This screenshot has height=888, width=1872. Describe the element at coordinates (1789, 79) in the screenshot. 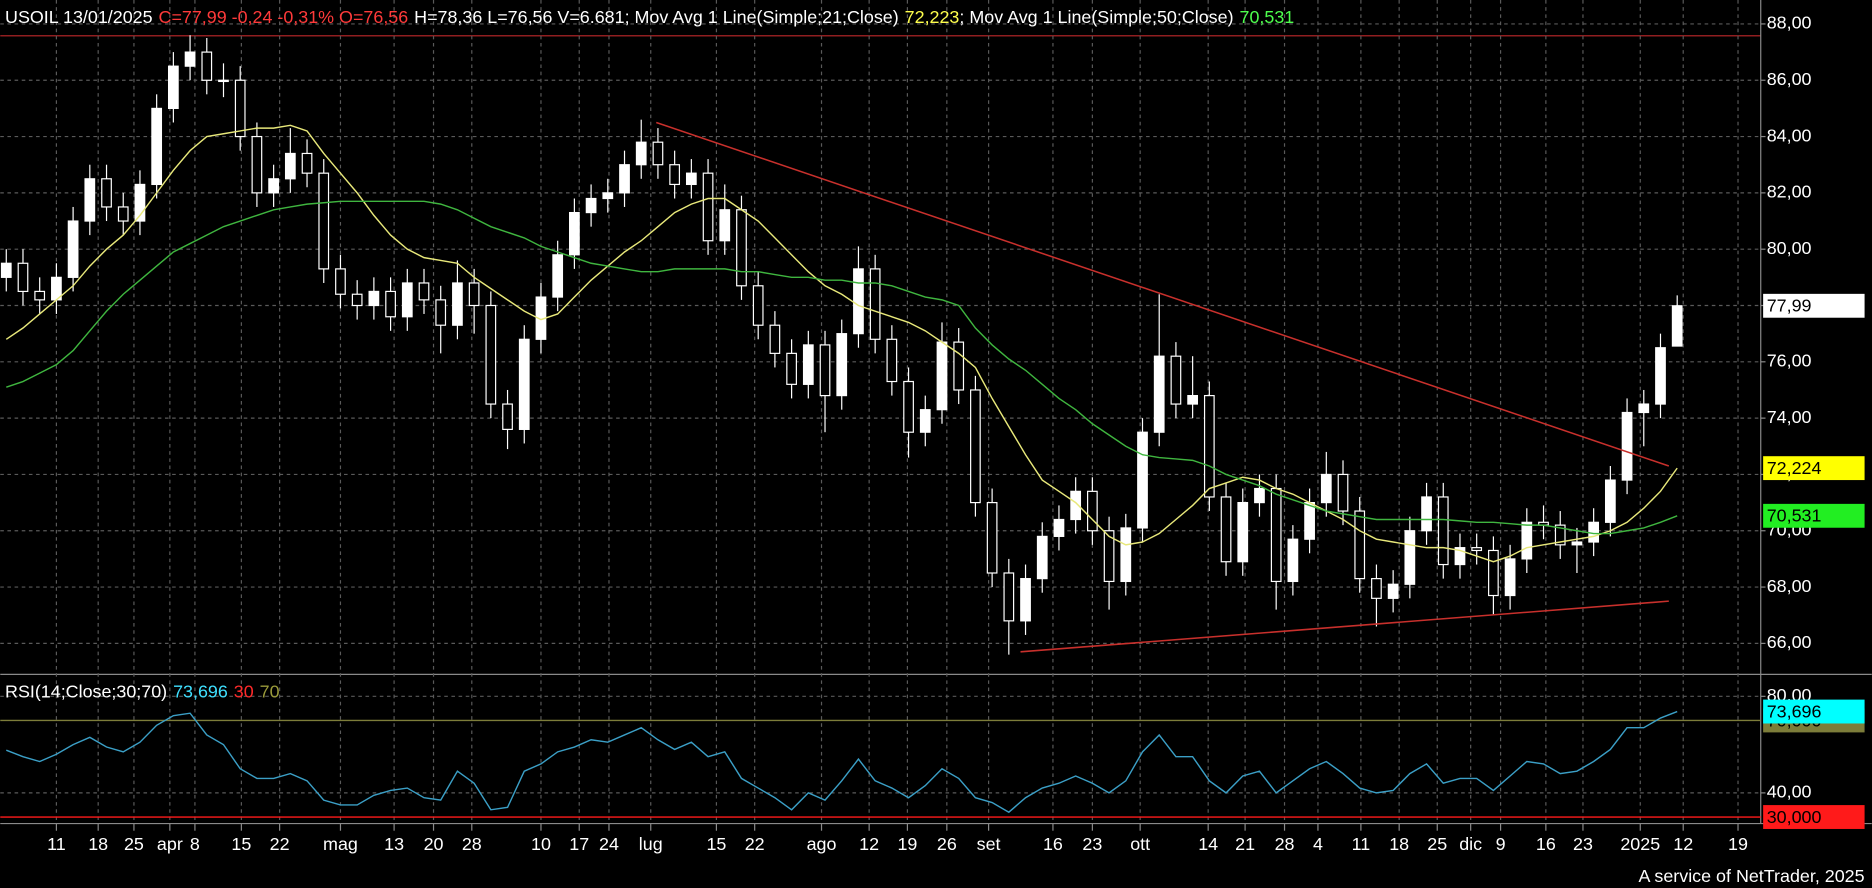

I see `y-tick-label: 86,00` at that location.